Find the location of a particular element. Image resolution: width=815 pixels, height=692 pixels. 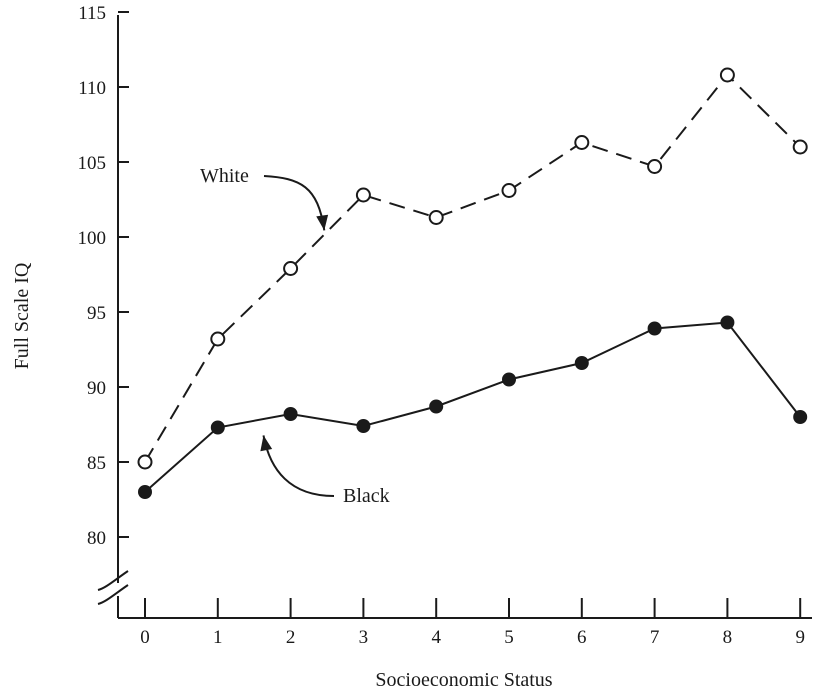

x-tick-label: 0 is located at coordinates (145, 637).